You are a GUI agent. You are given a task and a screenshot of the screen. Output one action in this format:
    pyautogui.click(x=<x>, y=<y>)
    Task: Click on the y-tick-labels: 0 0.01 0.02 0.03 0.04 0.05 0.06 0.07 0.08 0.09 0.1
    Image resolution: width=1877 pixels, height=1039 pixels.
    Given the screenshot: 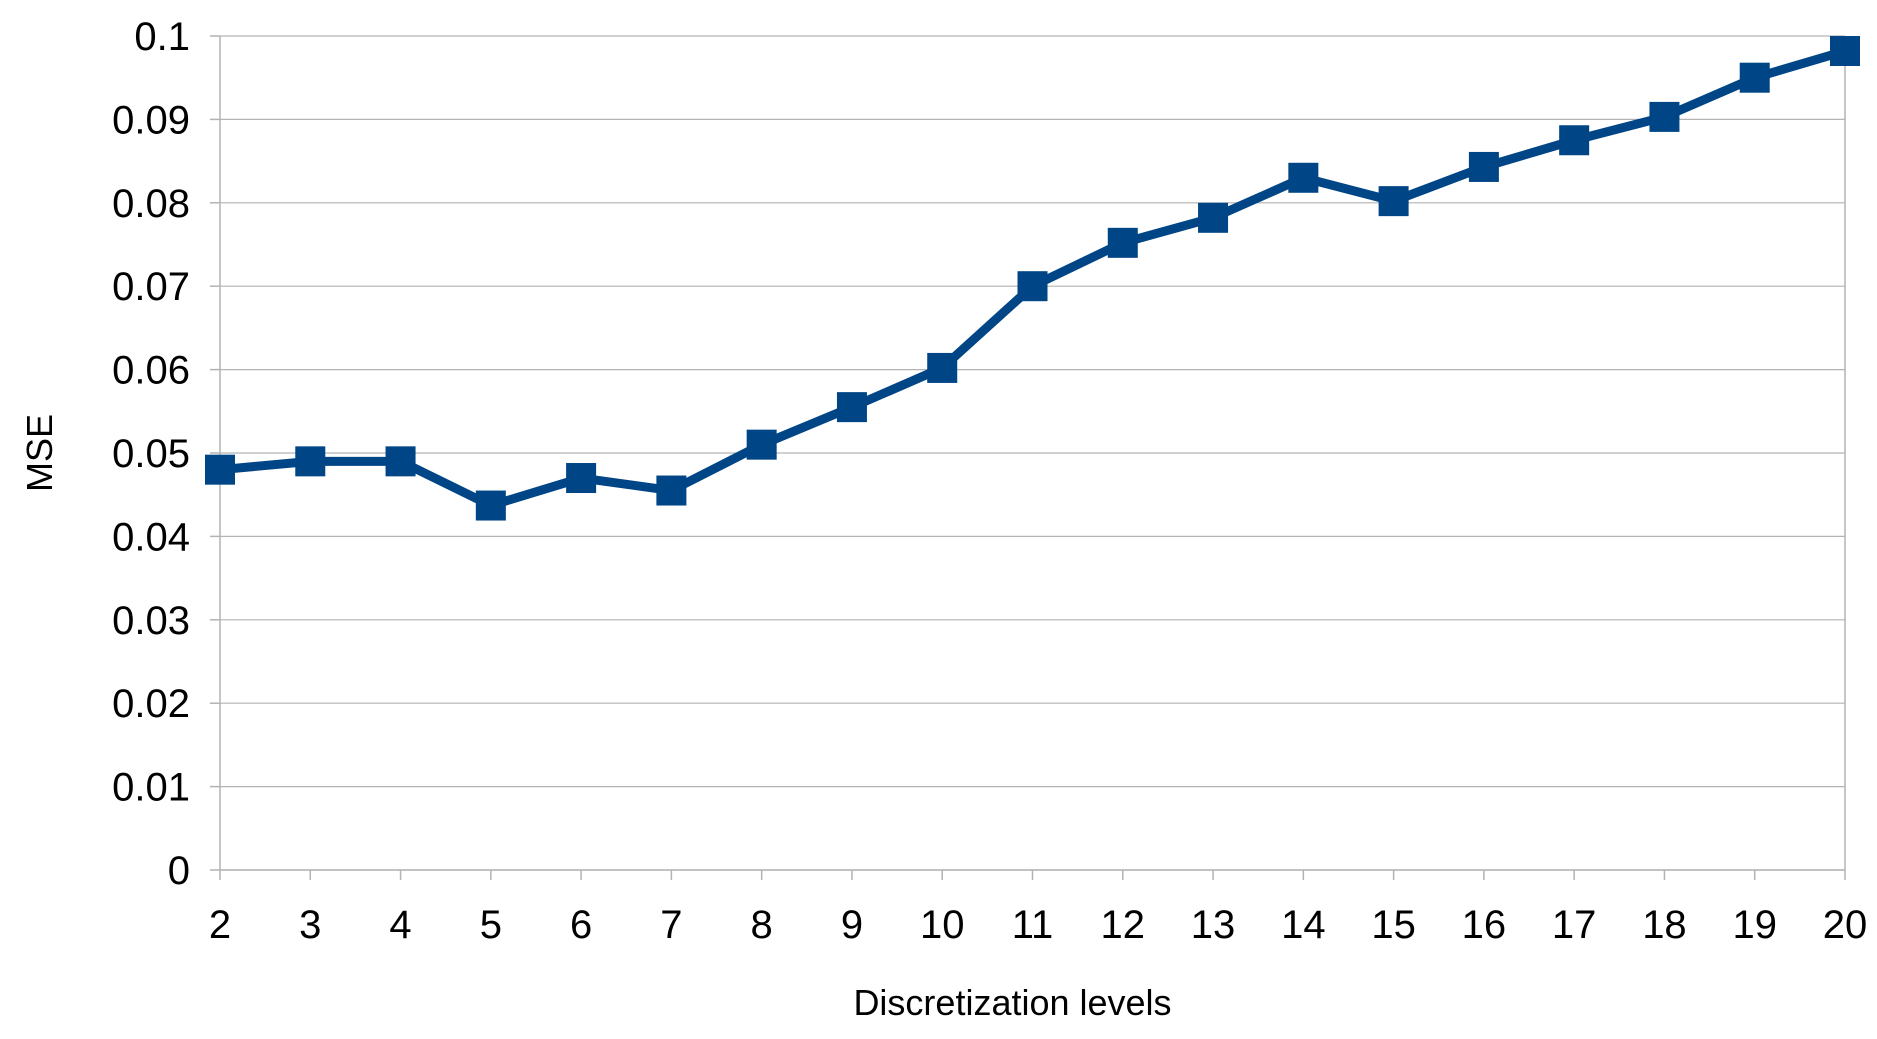 What is the action you would take?
    pyautogui.click(x=151, y=454)
    